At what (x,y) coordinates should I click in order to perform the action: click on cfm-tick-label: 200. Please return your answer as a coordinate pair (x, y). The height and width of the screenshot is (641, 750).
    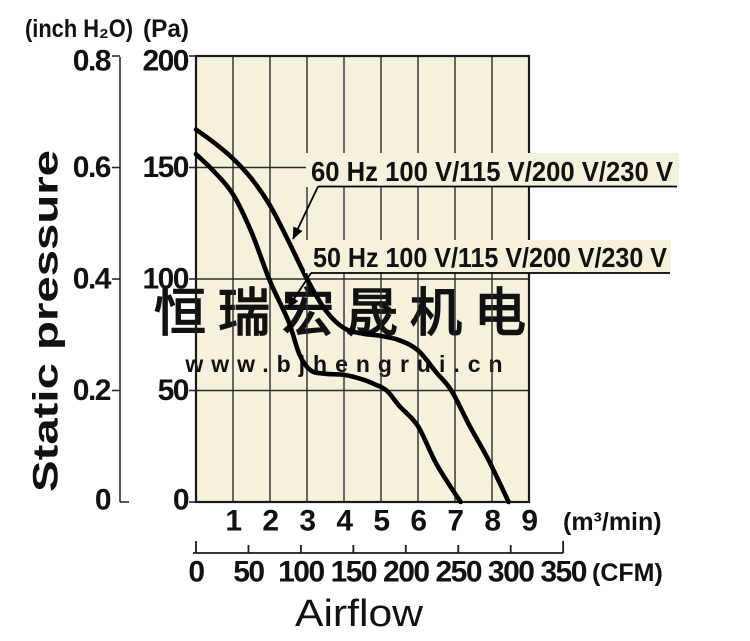
    Looking at the image, I should click on (406, 572).